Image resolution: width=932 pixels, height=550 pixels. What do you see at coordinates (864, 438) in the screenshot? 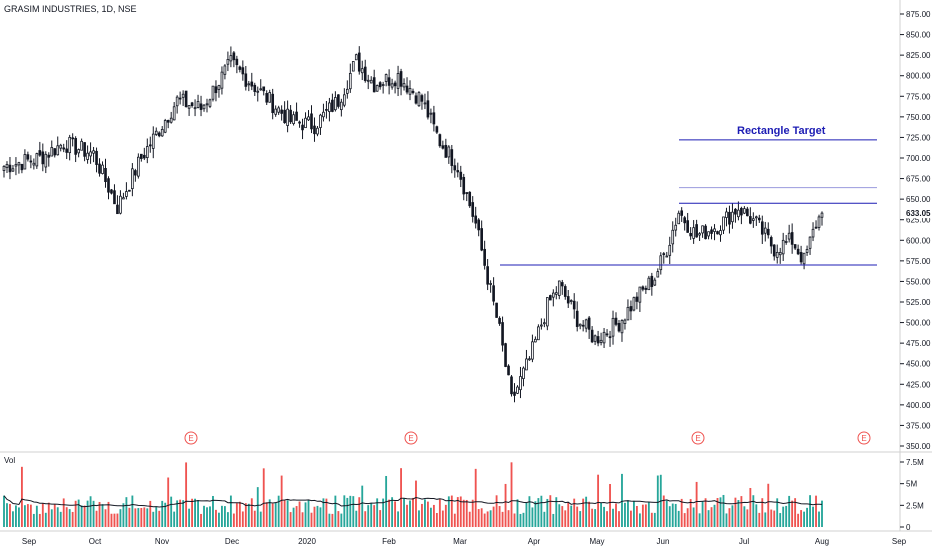
I see `earnings-marker-icon` at bounding box center [864, 438].